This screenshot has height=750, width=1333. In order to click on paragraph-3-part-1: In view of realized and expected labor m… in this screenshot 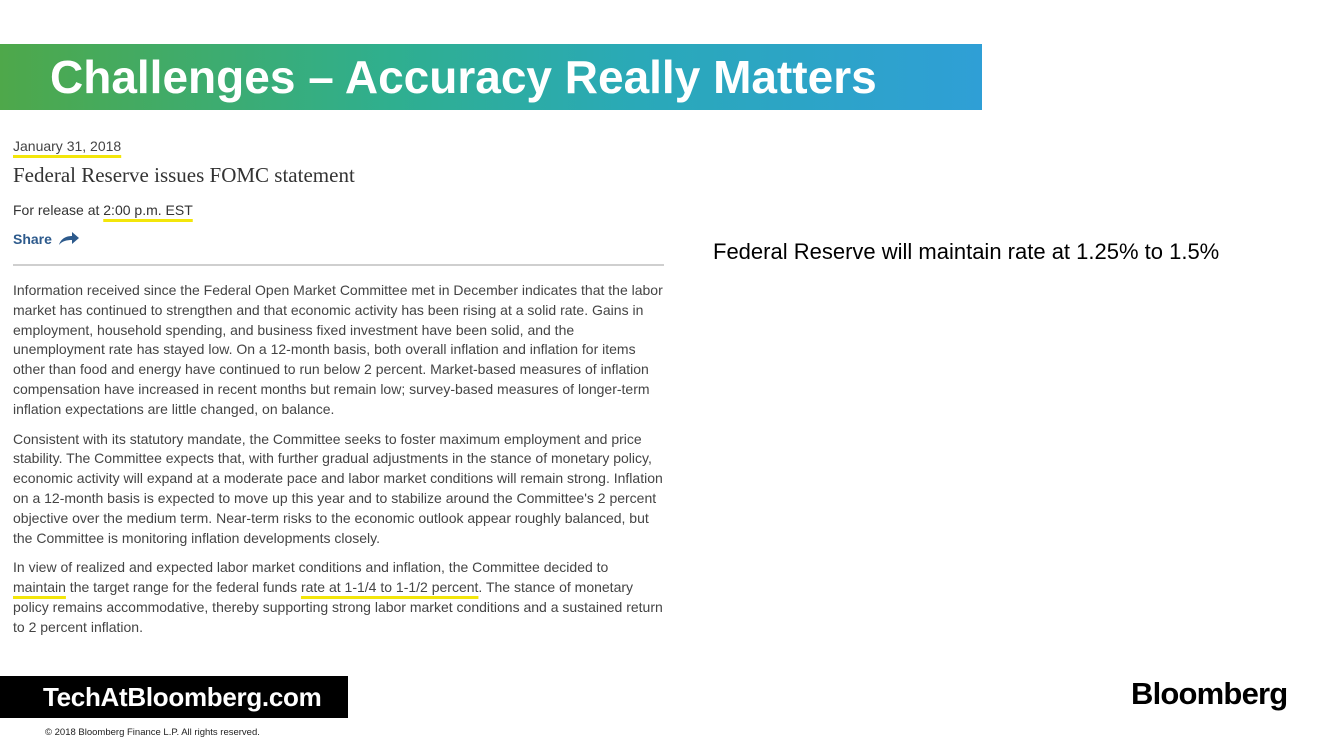, I will do `click(311, 567)`.